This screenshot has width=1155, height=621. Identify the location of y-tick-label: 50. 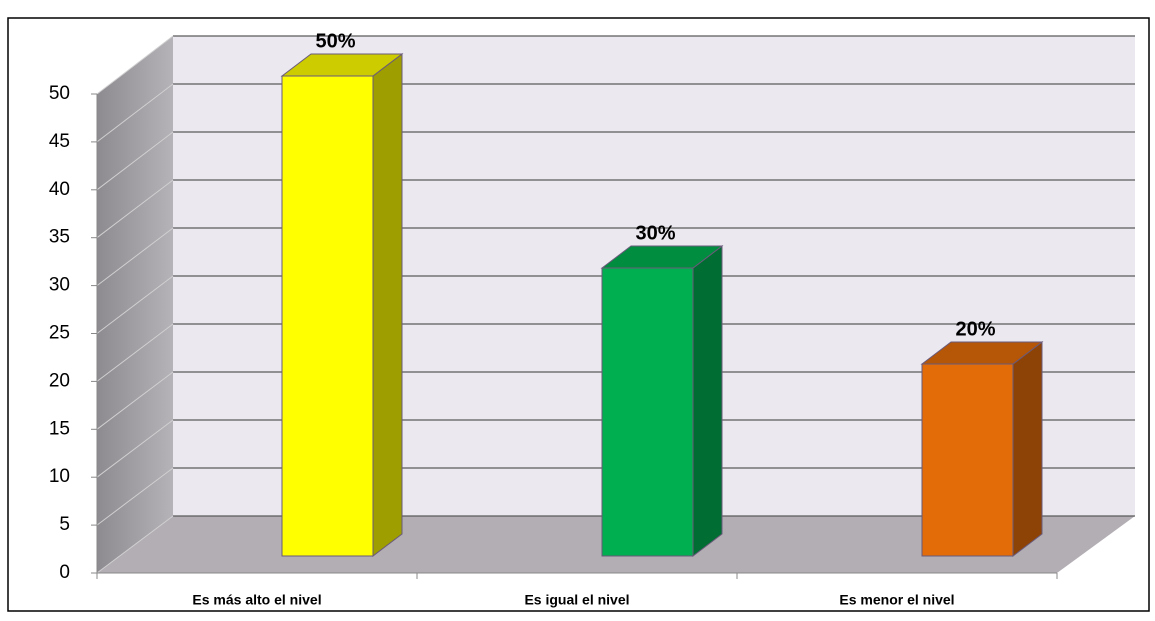
(59, 93).